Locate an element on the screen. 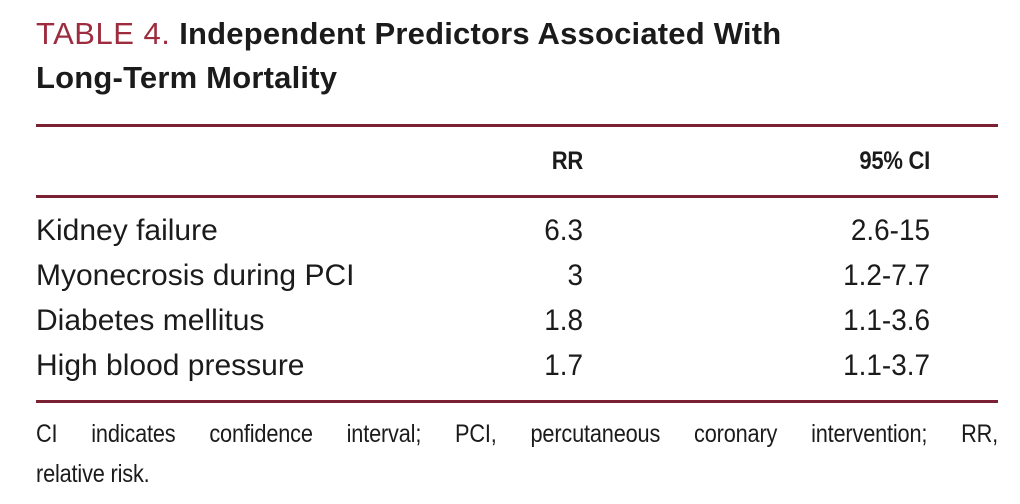 This screenshot has height=504, width=1020. table-header-row: RR 95% CI is located at coordinates (517, 161).